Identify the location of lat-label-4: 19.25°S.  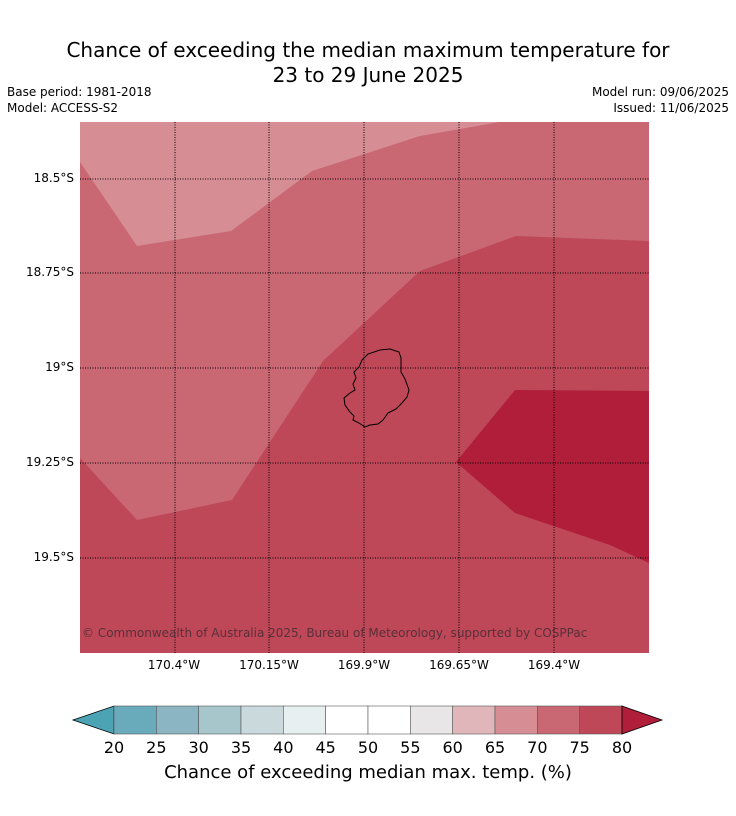
(50, 462).